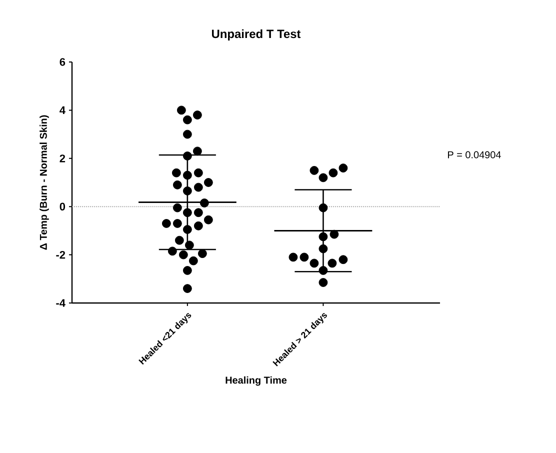  I want to click on chart-title: Unpaired T Test, so click(256, 34).